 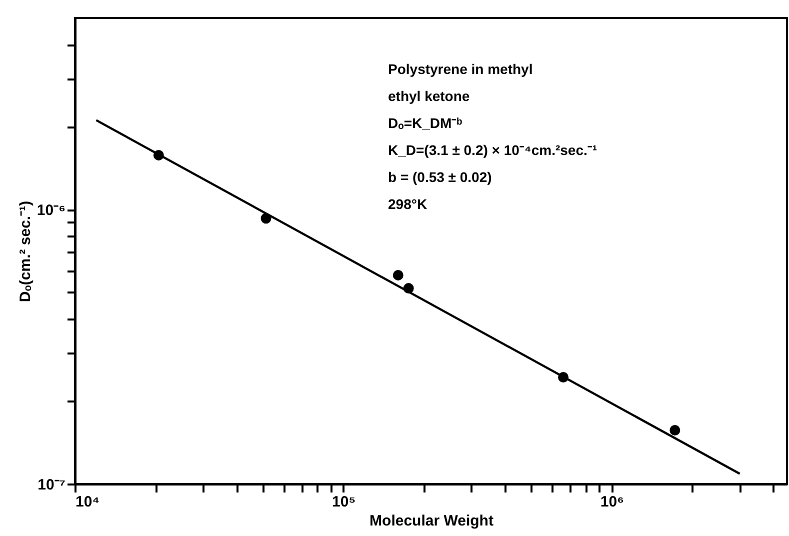 What do you see at coordinates (408, 204) in the screenshot?
I see `annotation: 298°K` at bounding box center [408, 204].